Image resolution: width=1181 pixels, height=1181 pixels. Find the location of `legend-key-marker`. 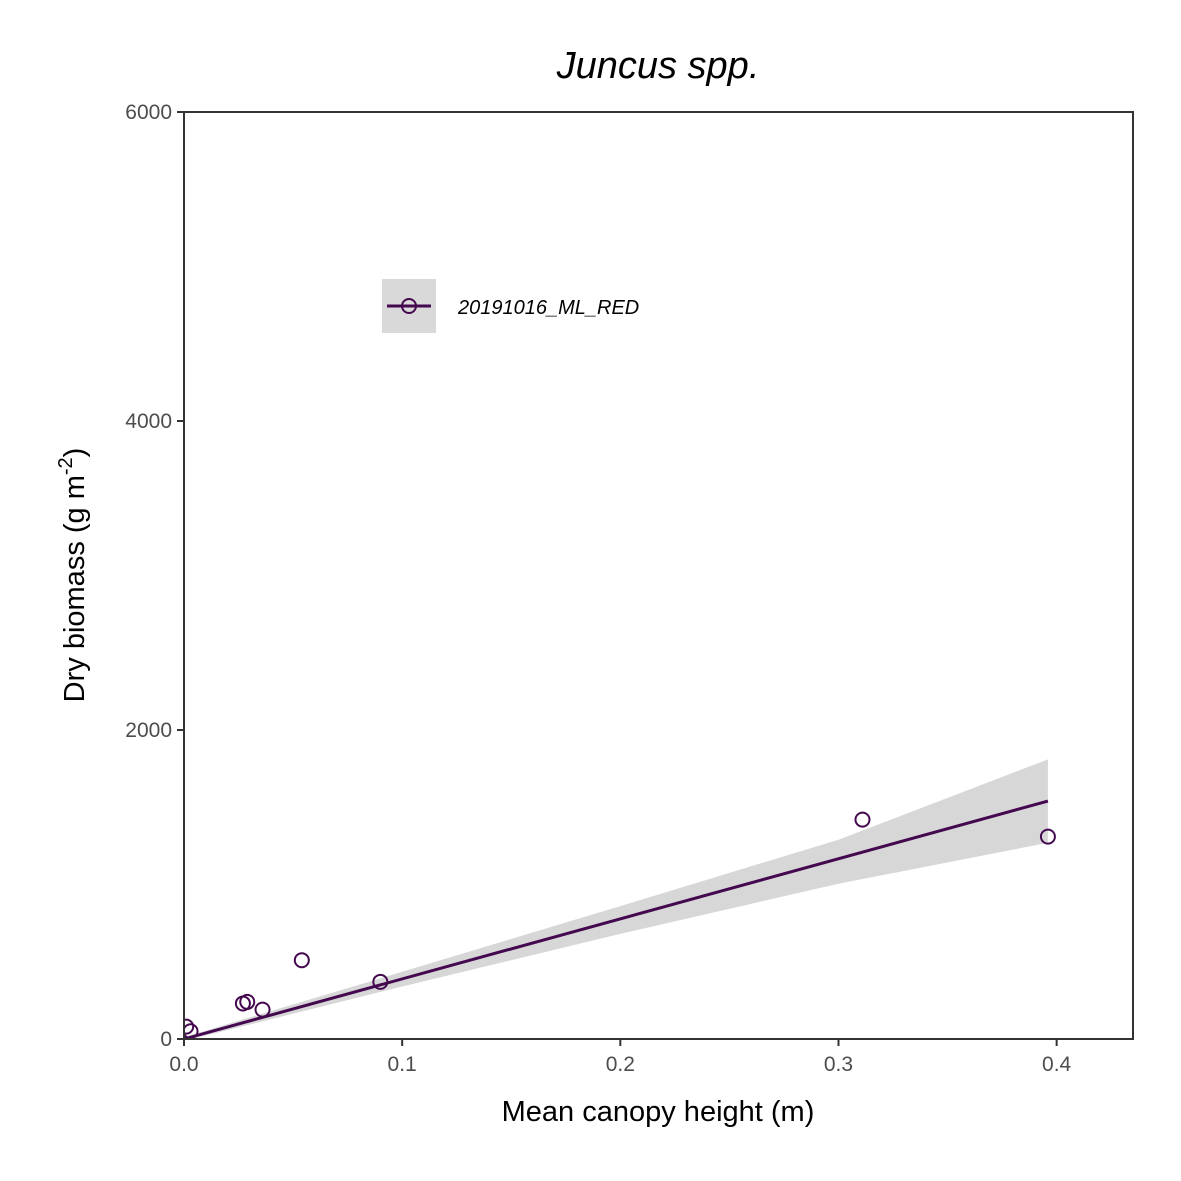

legend-key-marker is located at coordinates (409, 306).